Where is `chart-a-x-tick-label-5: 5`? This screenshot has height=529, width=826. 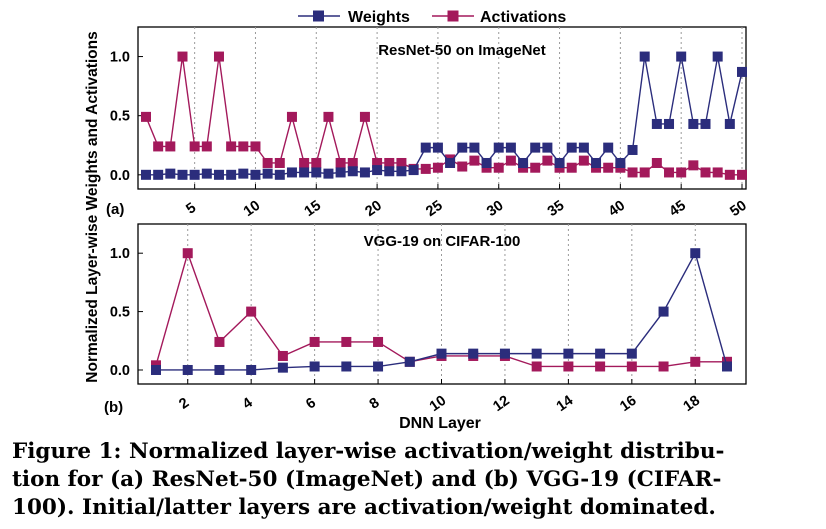 chart-a-x-tick-label-5: 5 is located at coordinates (191, 209).